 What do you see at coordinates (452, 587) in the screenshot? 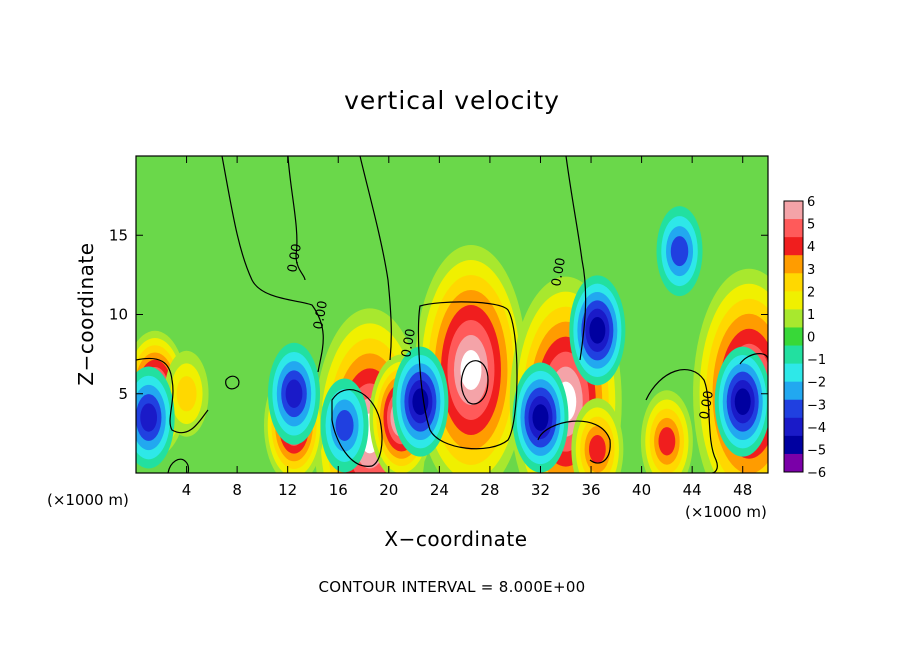
I see `contour-interval-note: CONTOUR INTERVAL = 8.000E+00` at bounding box center [452, 587].